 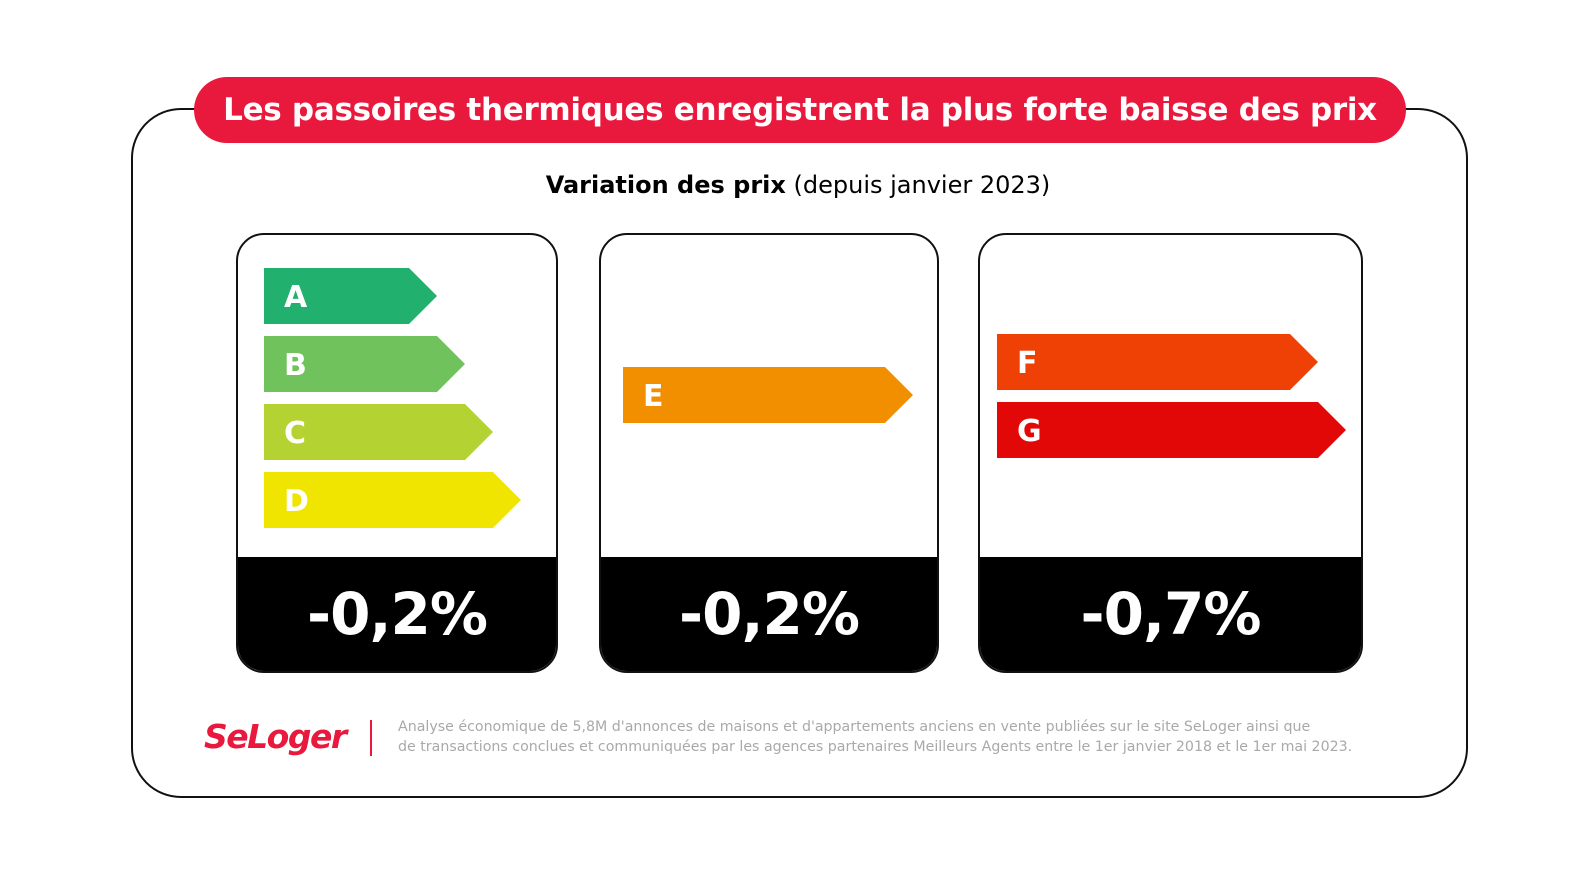 What do you see at coordinates (1170, 614) in the screenshot?
I see `value-label-fg: -0,7%` at bounding box center [1170, 614].